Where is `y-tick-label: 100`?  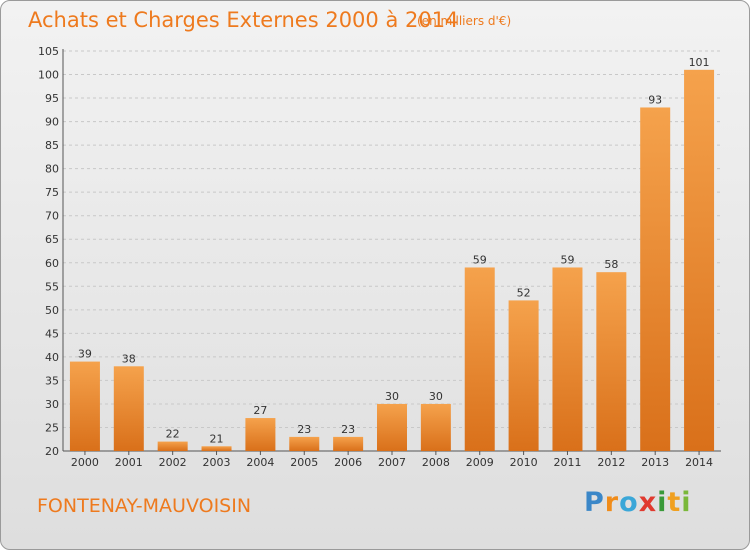
y-tick-label: 100 is located at coordinates (48, 75).